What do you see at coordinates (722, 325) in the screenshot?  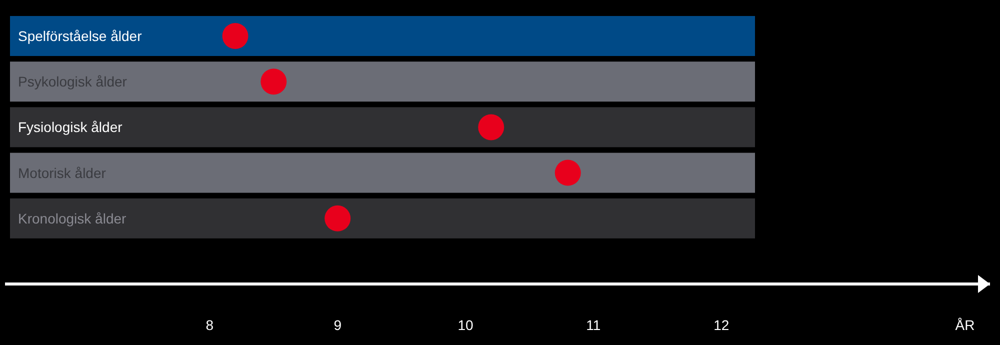 I see `x-tick-label: 12` at bounding box center [722, 325].